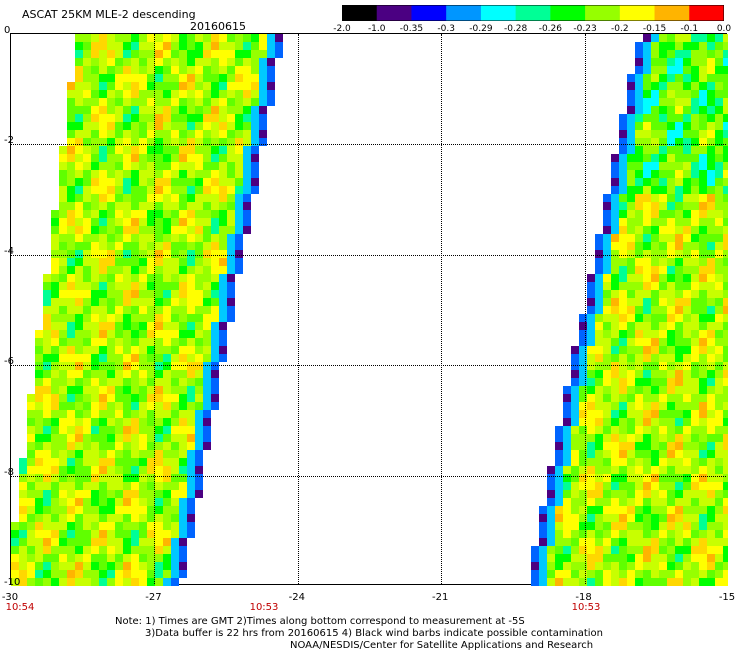  Describe the element at coordinates (9, 251) in the screenshot. I see `y-tick-label: -4` at that location.